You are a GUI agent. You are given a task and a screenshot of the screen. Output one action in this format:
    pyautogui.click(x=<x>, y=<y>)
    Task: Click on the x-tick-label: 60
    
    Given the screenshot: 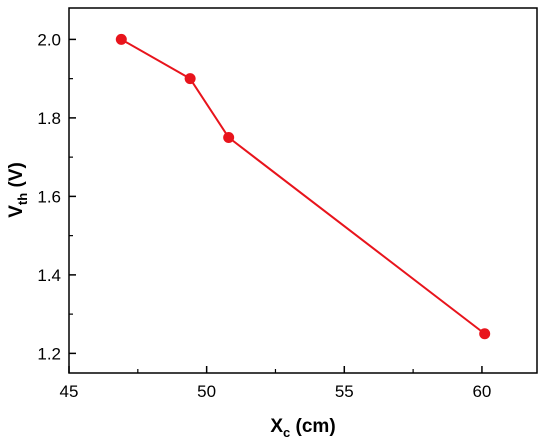 What is the action you would take?
    pyautogui.click(x=481, y=391)
    